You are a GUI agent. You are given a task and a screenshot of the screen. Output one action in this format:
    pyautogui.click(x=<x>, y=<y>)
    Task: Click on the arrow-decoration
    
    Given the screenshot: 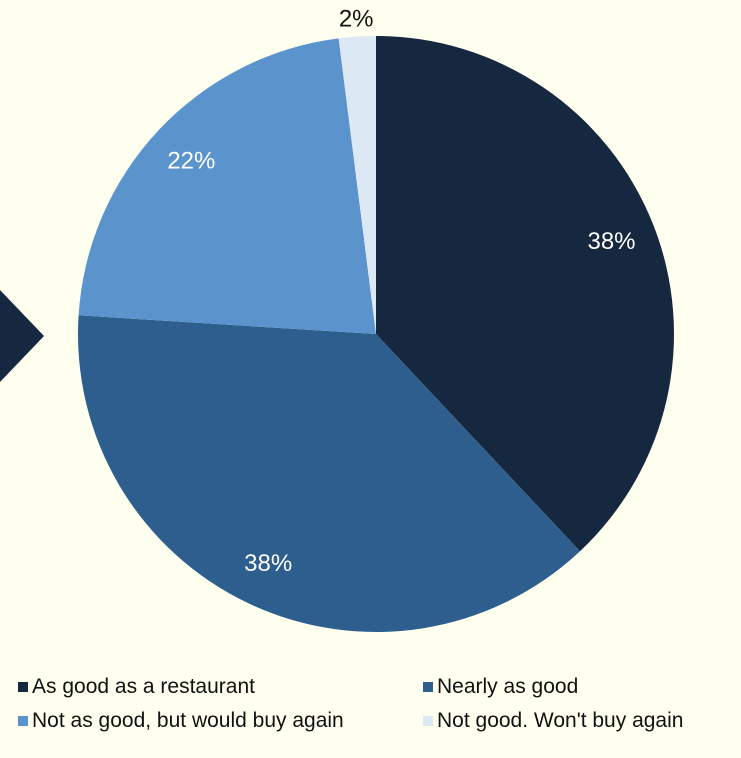 What is the action you would take?
    pyautogui.click(x=22, y=336)
    